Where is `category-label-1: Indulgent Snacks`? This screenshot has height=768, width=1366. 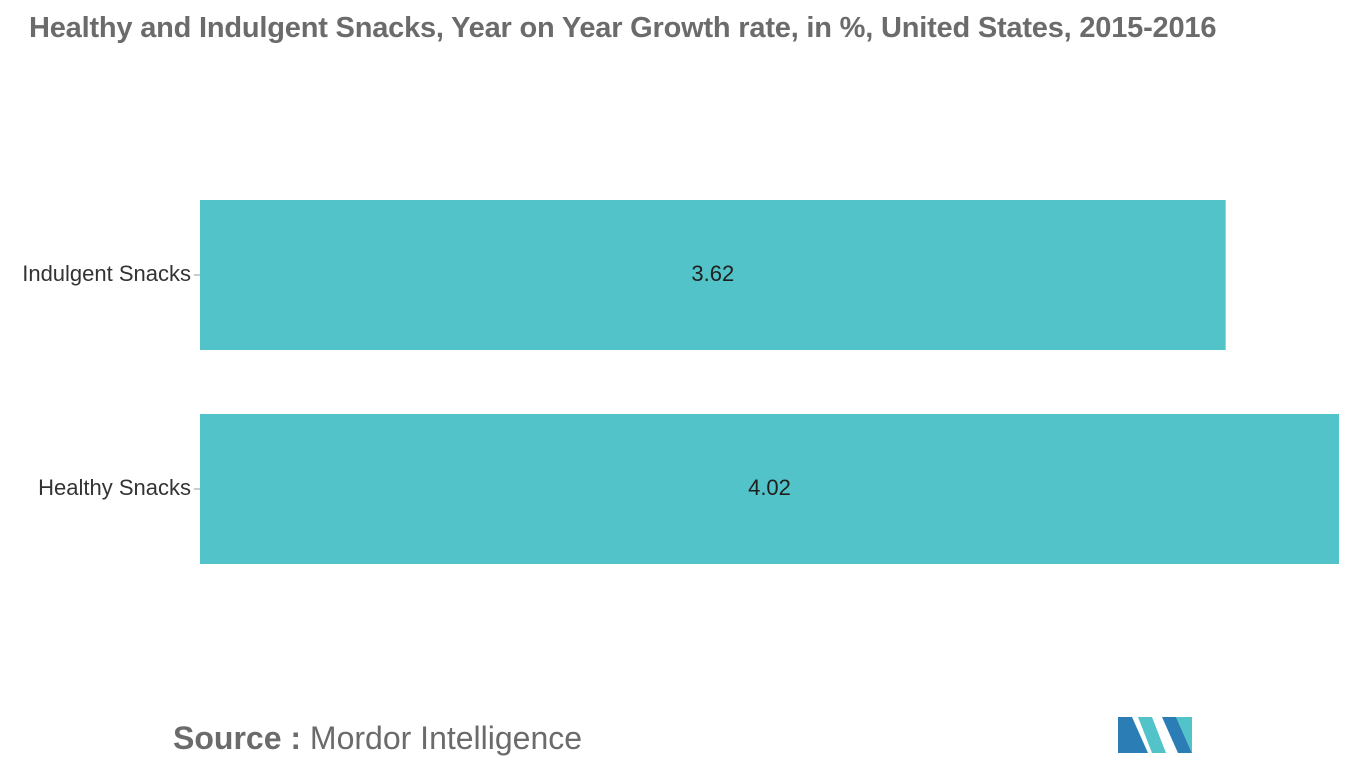 category-label-1: Indulgent Snacks is located at coordinates (106, 273).